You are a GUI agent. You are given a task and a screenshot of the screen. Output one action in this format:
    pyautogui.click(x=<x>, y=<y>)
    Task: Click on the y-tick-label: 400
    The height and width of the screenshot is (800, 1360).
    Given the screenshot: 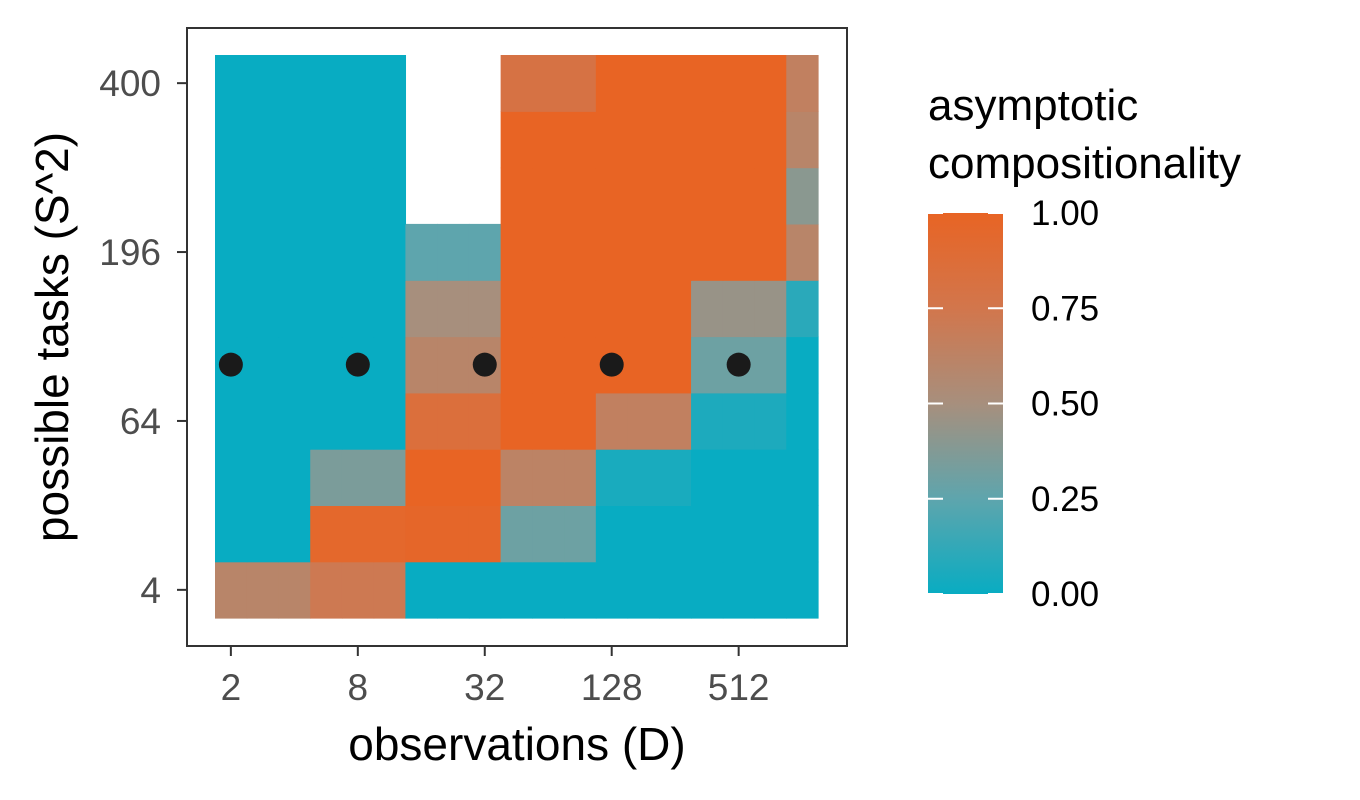 What is the action you would take?
    pyautogui.click(x=130, y=83)
    